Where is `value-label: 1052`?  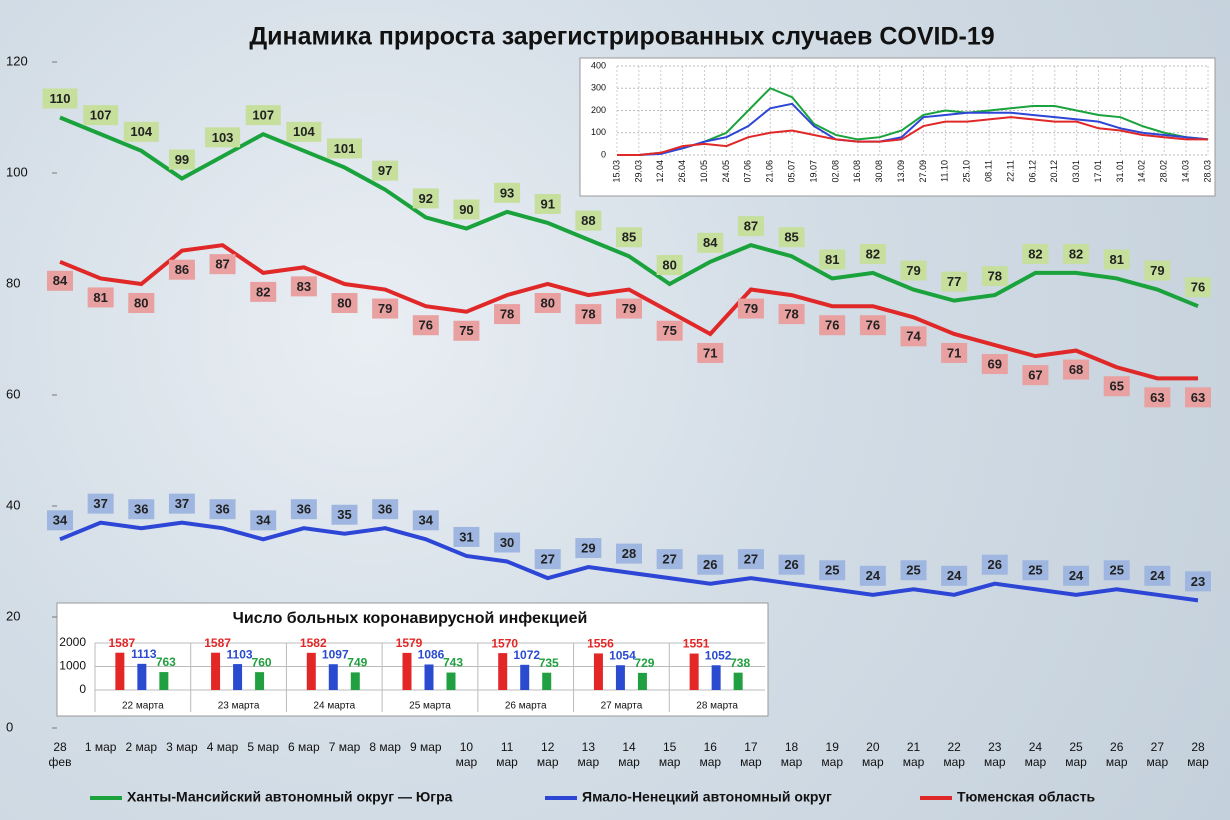
value-label: 1052 is located at coordinates (718, 655).